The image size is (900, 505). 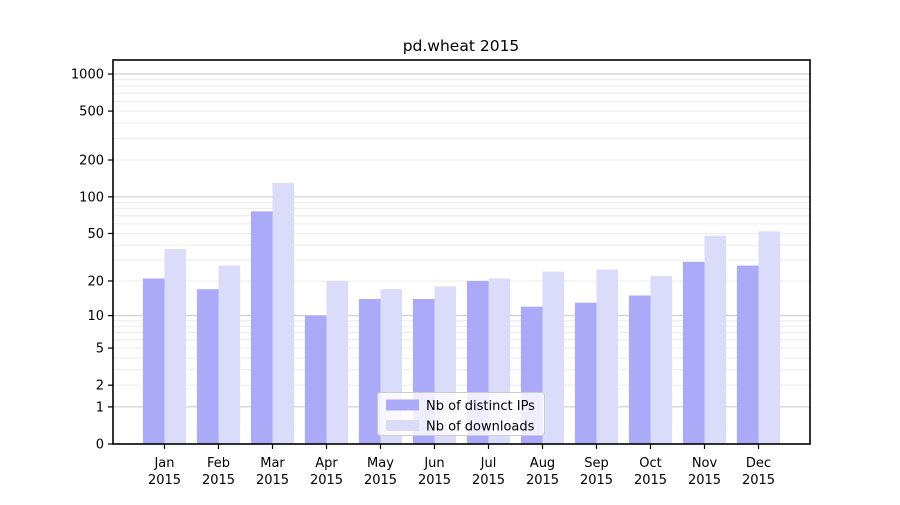 I want to click on bar-sep-distinct-ips, so click(x=585, y=373).